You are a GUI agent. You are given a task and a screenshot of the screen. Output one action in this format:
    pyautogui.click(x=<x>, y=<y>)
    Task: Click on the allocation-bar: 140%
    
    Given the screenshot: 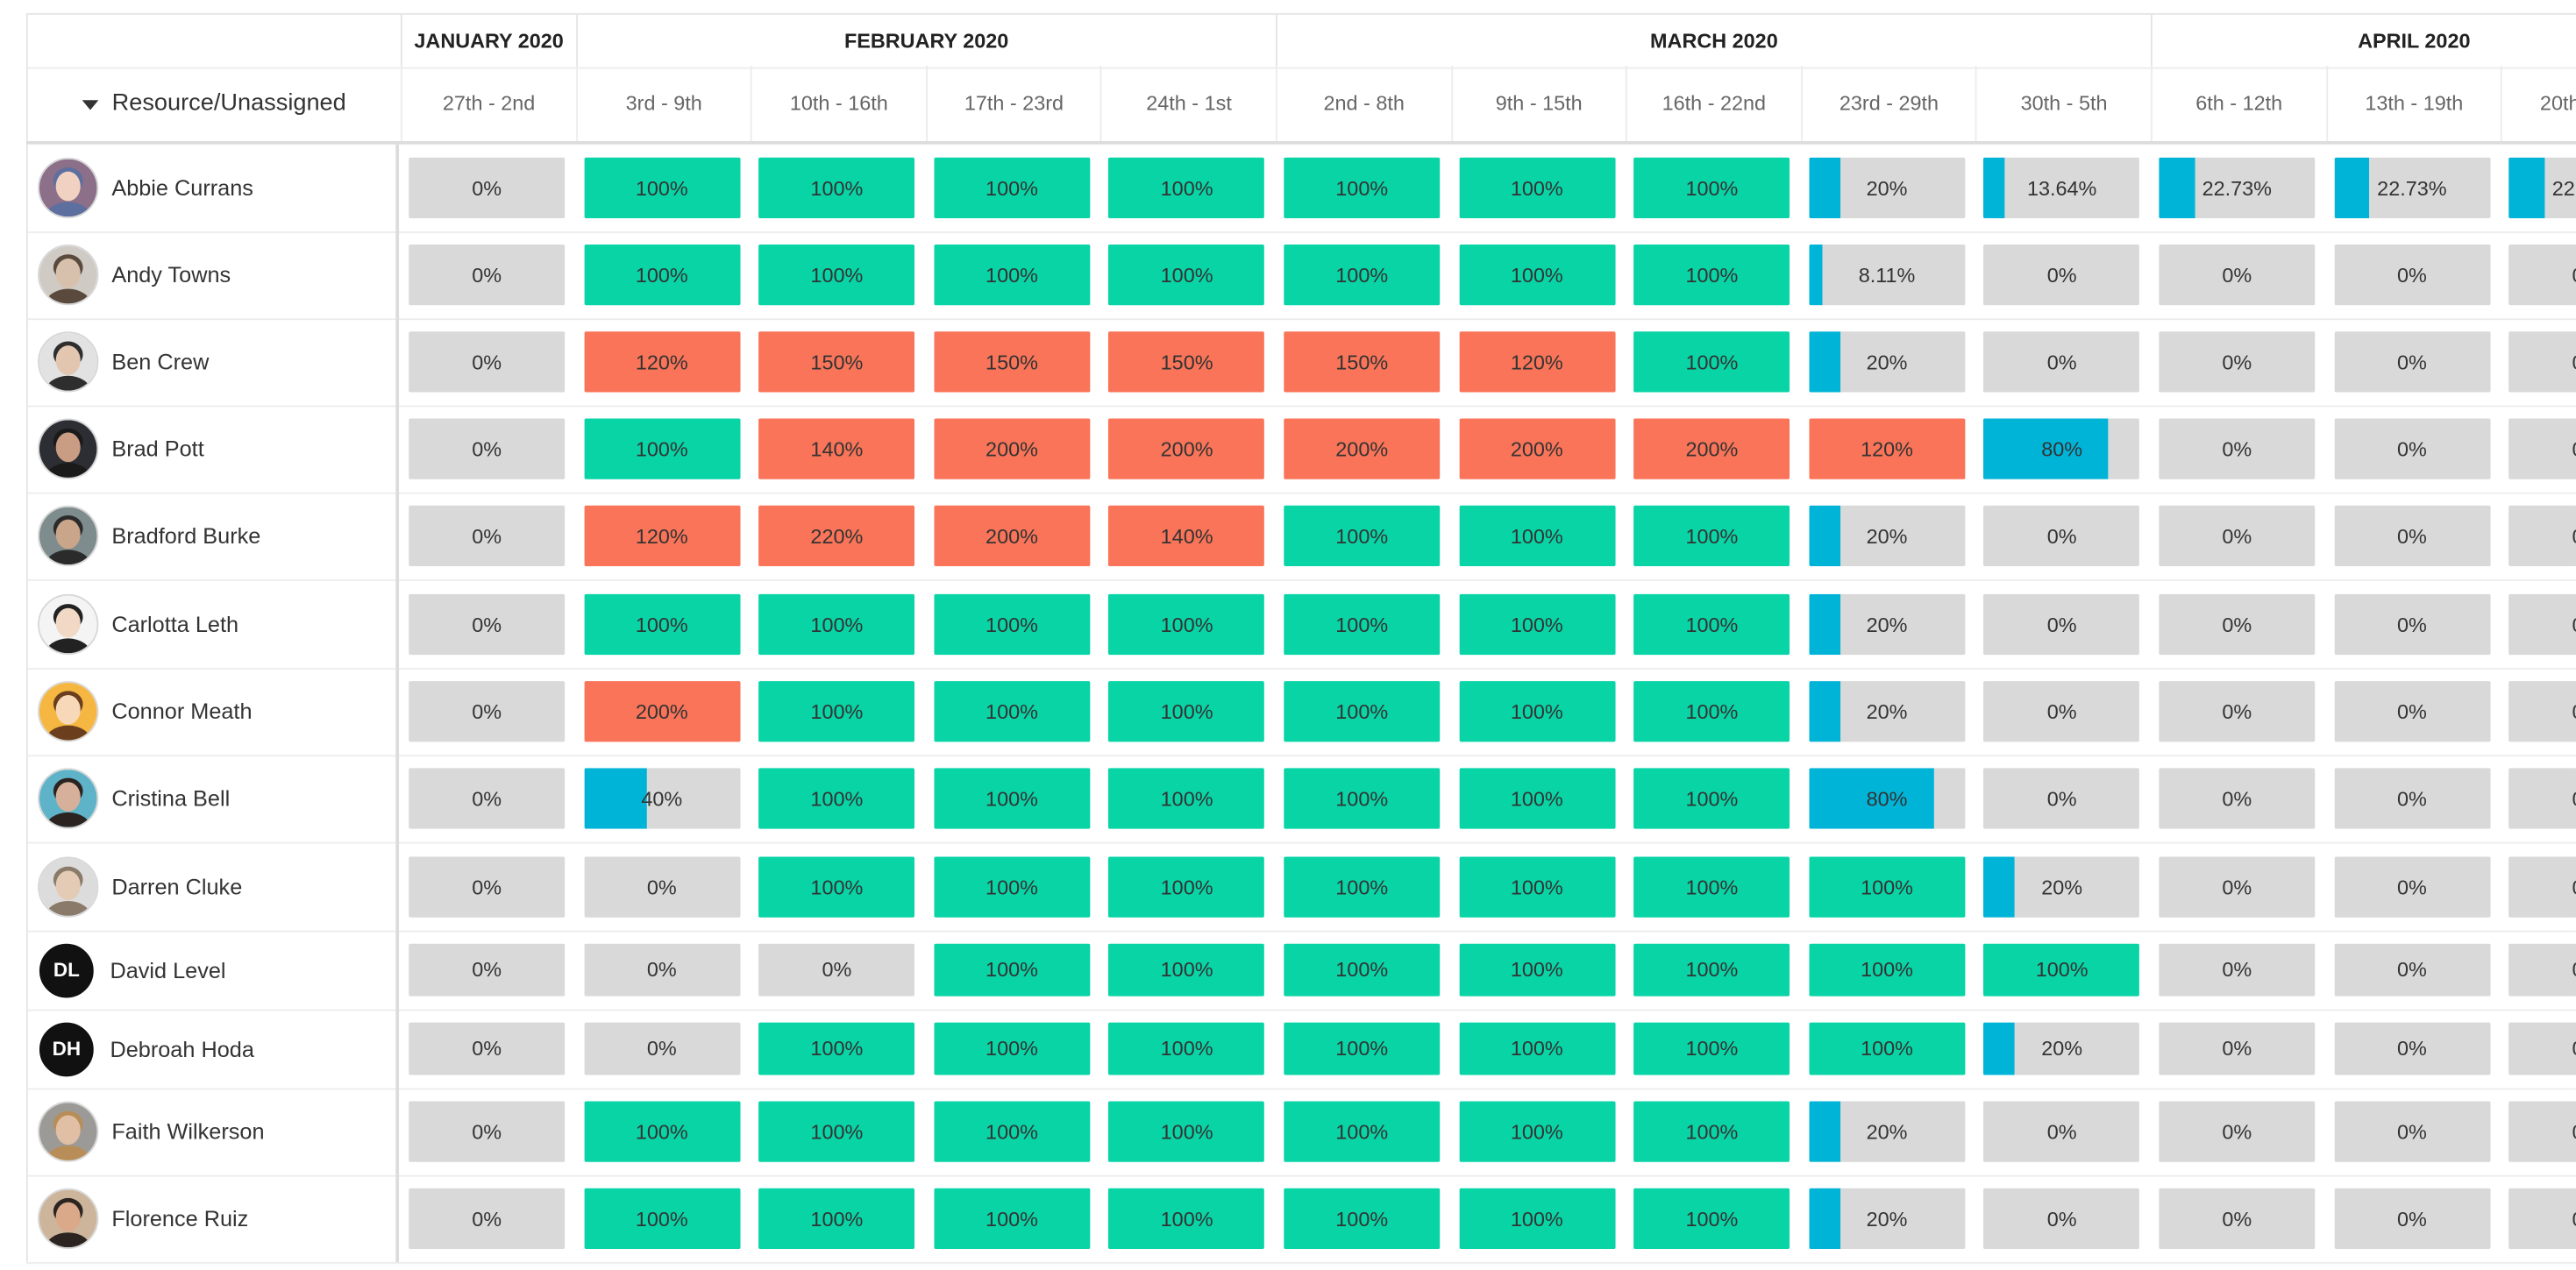 What is the action you would take?
    pyautogui.click(x=1186, y=536)
    